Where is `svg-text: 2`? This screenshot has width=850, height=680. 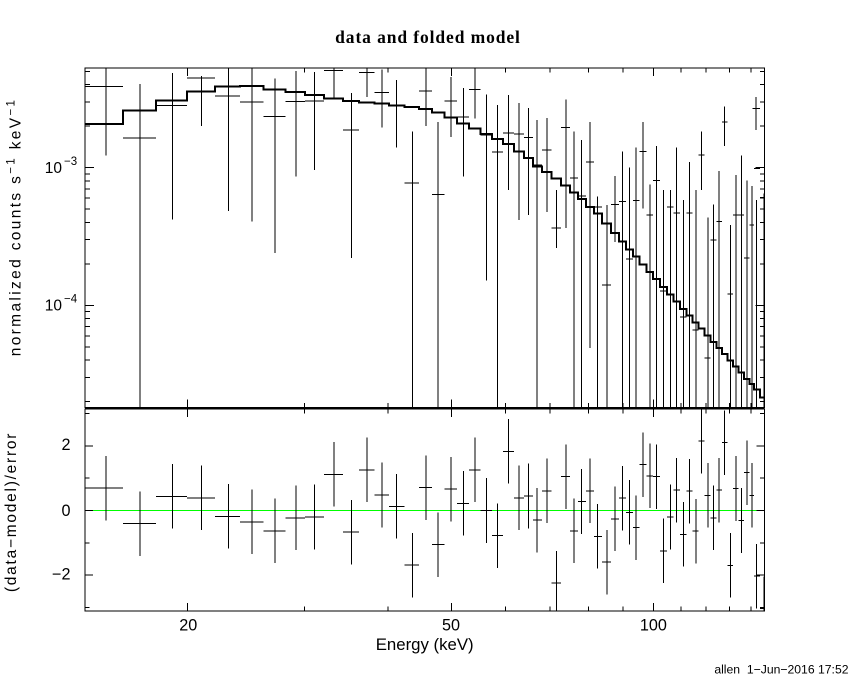 svg-text: 2 is located at coordinates (65, 445).